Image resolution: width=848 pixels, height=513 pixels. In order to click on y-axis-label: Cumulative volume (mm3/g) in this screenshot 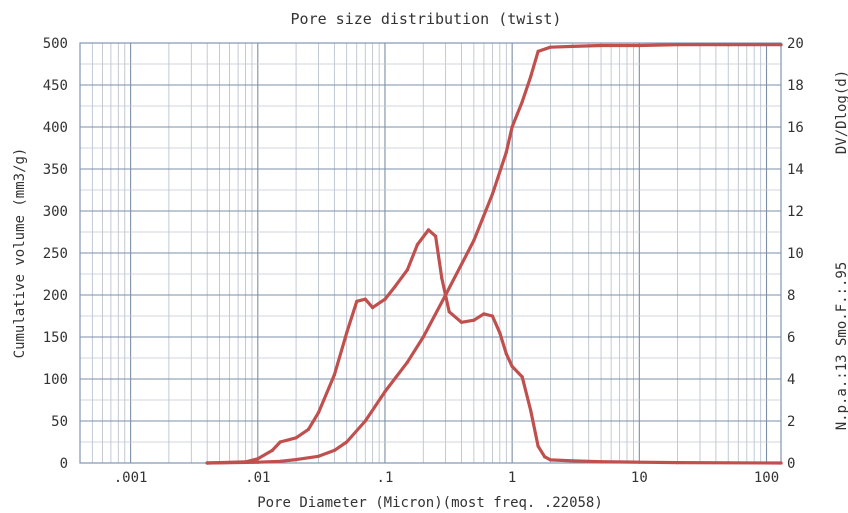, I will do `click(20, 253)`.